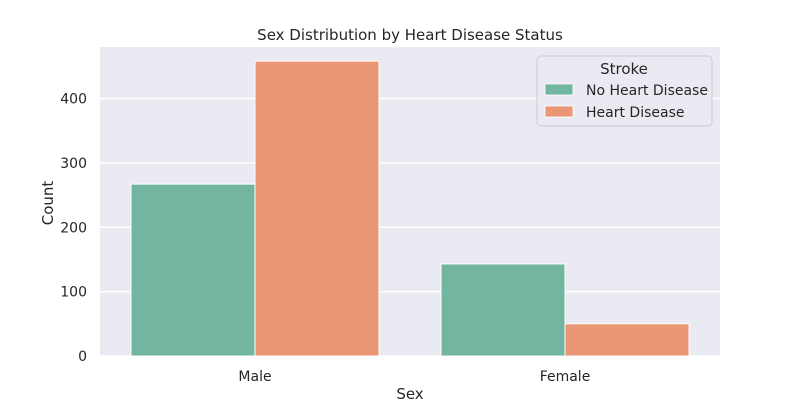 The width and height of the screenshot is (800, 404). I want to click on y-tick-labels: 0 100 200 300 400, so click(73, 229).